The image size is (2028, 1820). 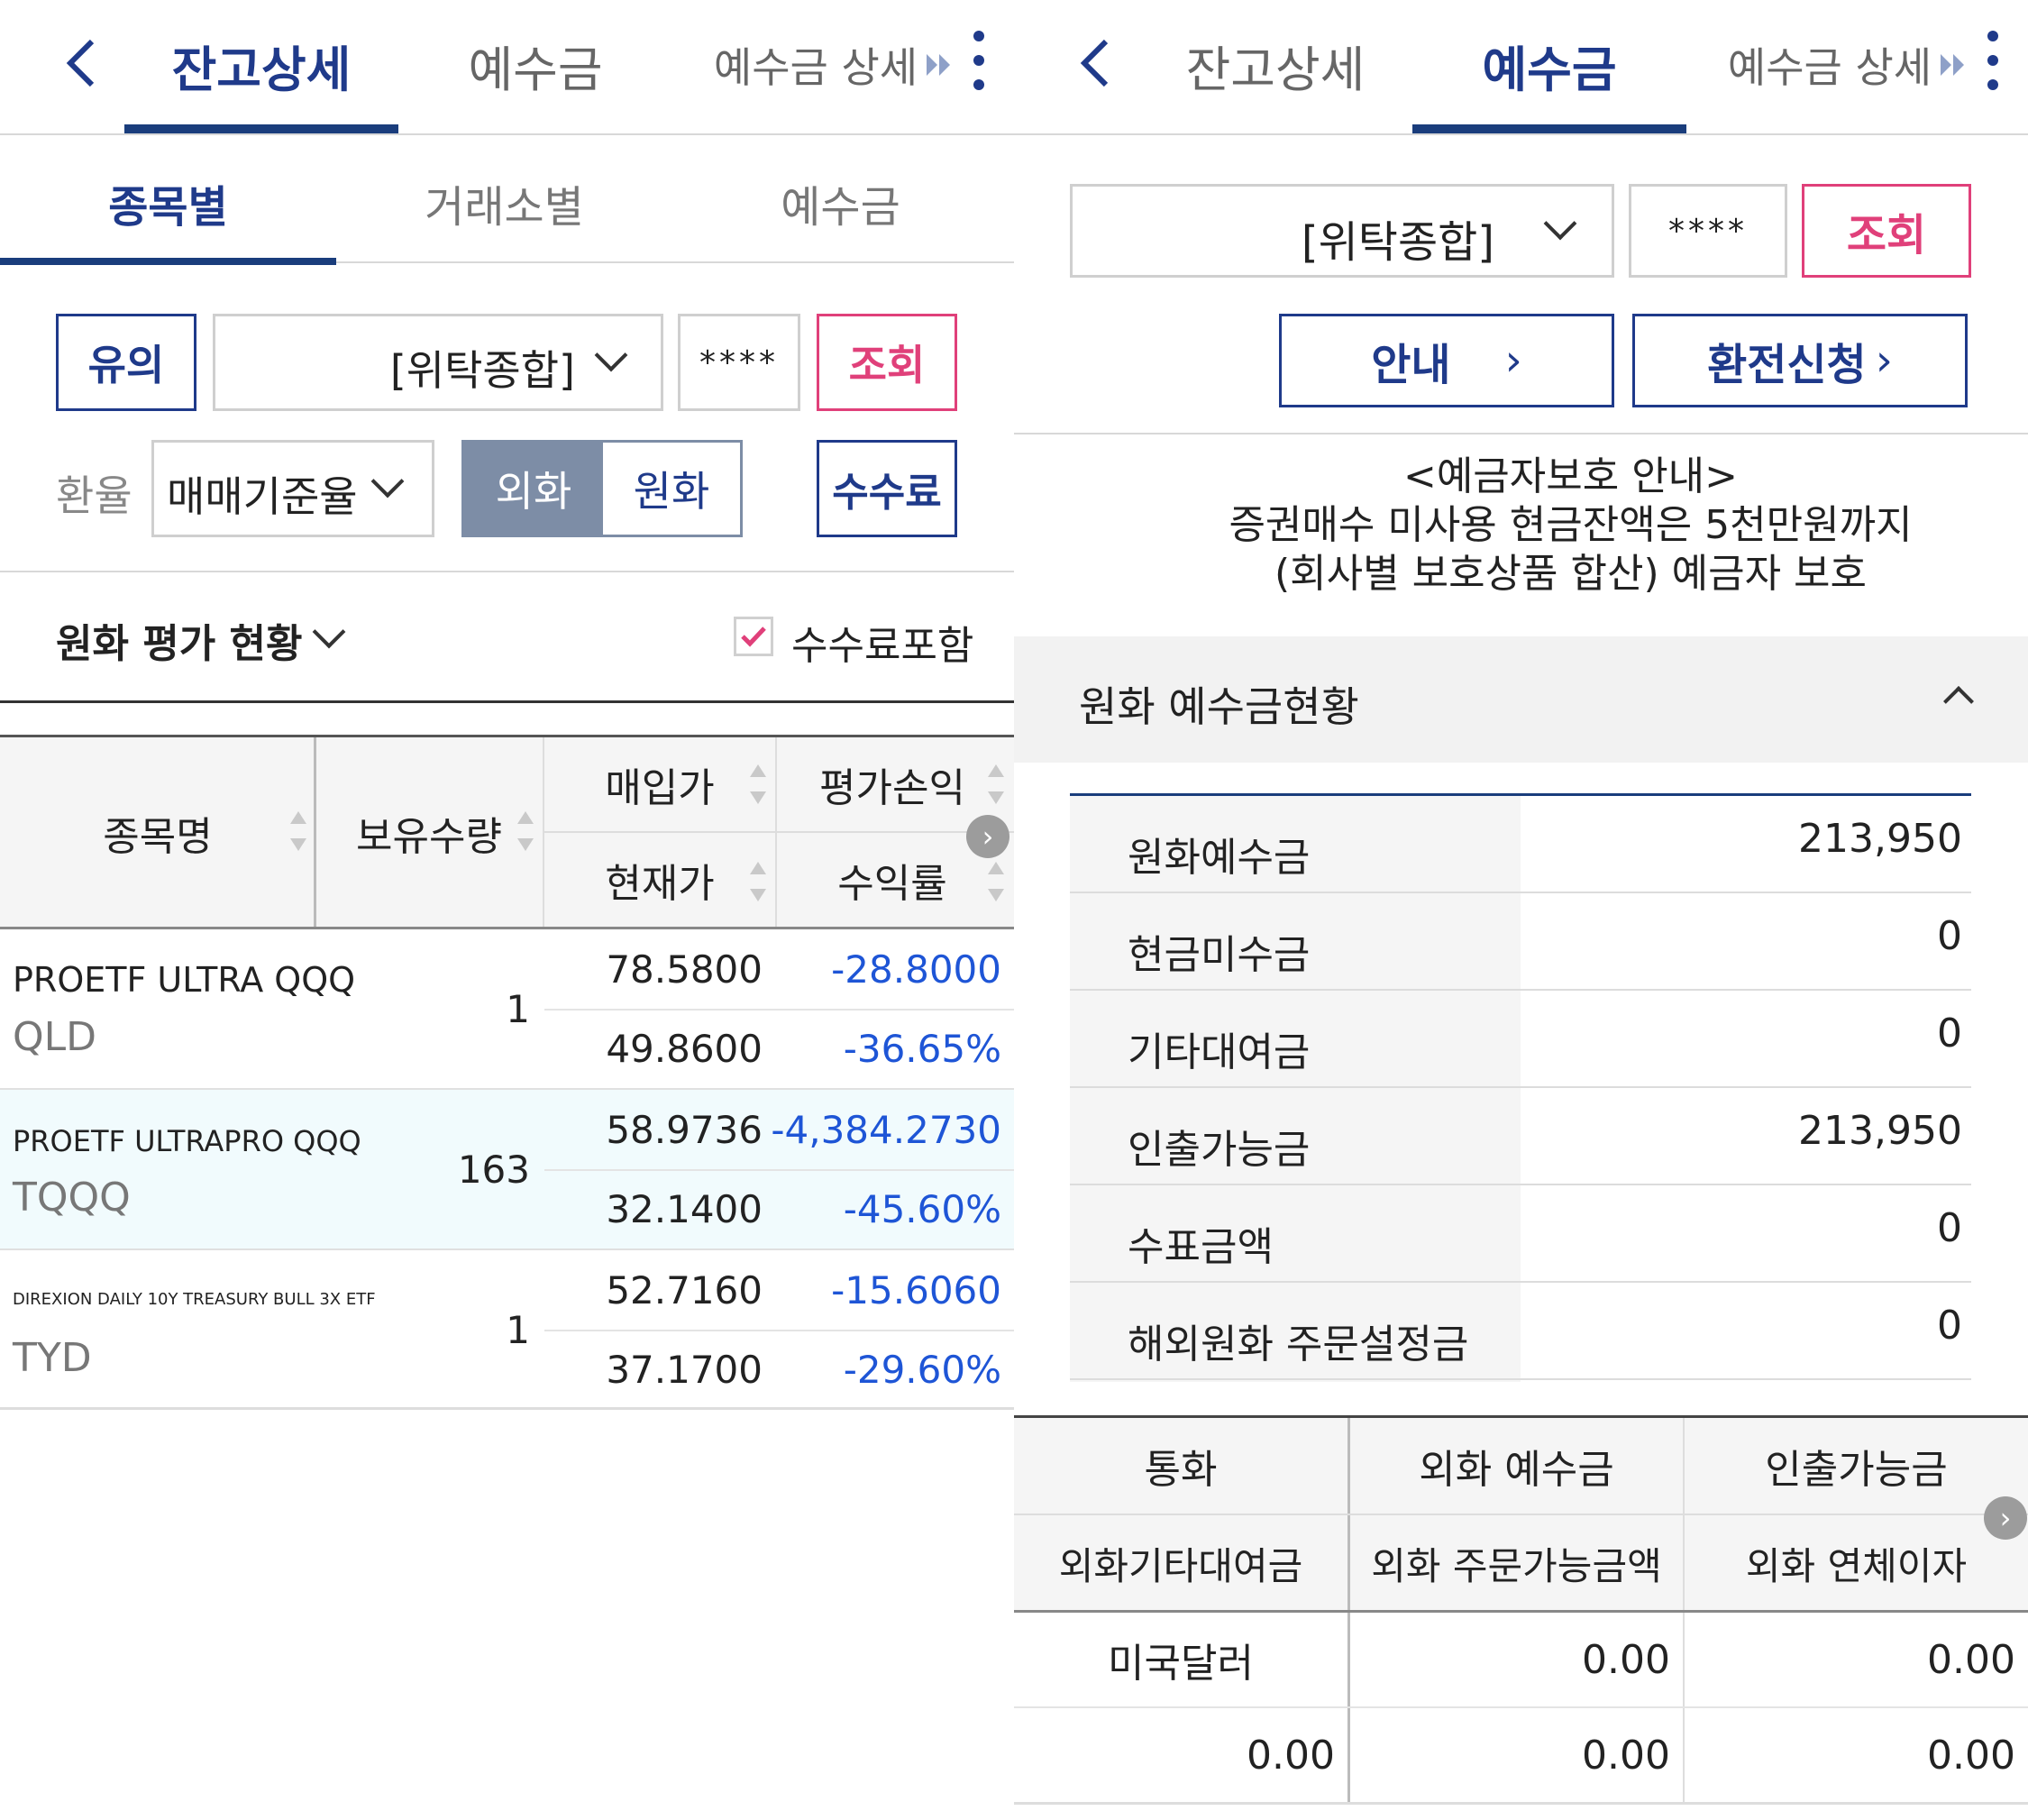 What do you see at coordinates (671, 489) in the screenshot?
I see `toggle-won: 원화` at bounding box center [671, 489].